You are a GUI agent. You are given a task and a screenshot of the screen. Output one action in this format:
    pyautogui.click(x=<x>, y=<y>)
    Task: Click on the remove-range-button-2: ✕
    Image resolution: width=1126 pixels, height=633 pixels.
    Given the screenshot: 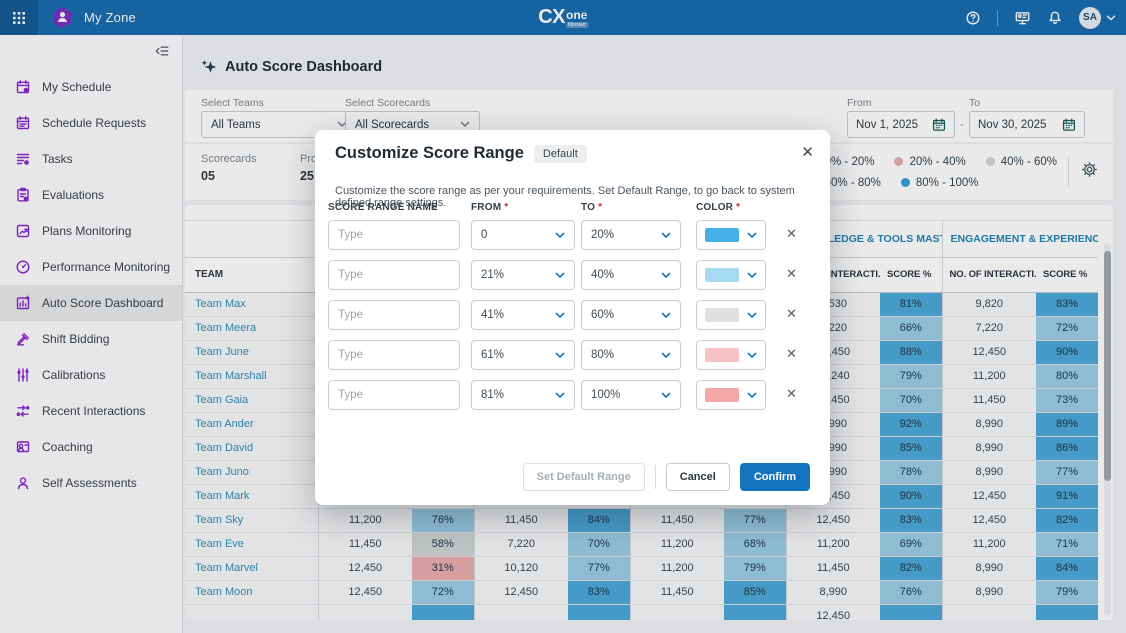 What is the action you would take?
    pyautogui.click(x=791, y=273)
    